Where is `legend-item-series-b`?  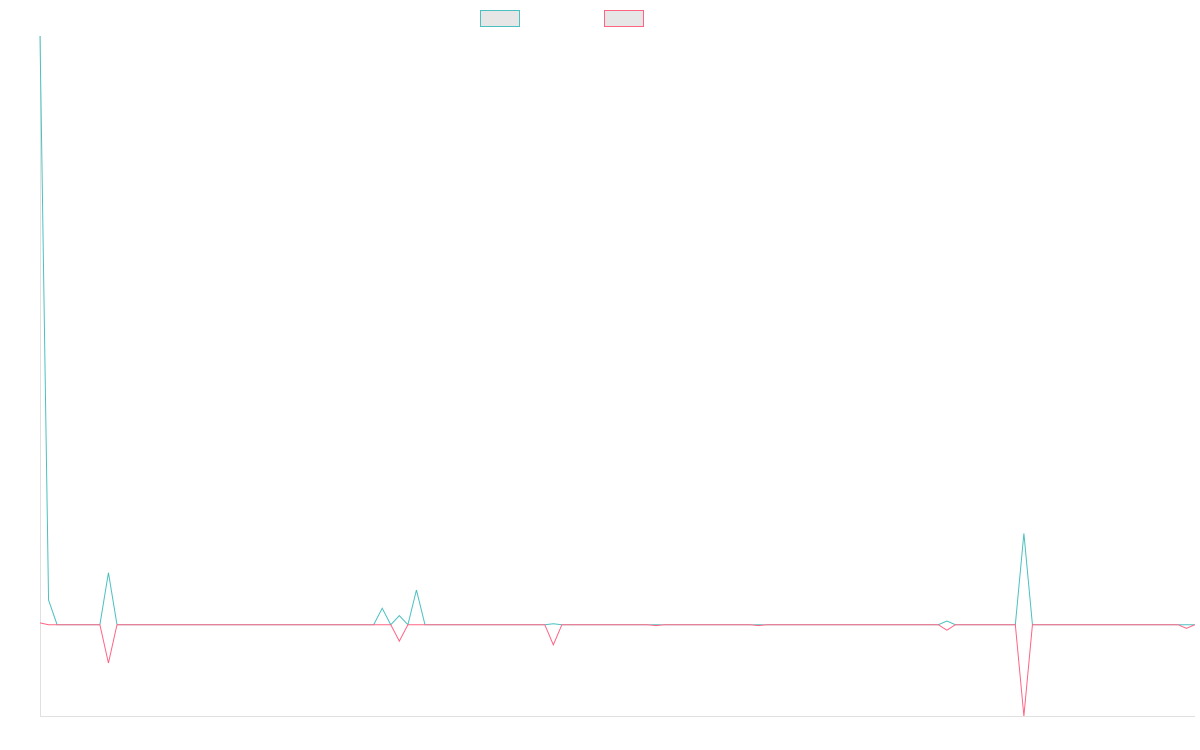 legend-item-series-b is located at coordinates (627, 18).